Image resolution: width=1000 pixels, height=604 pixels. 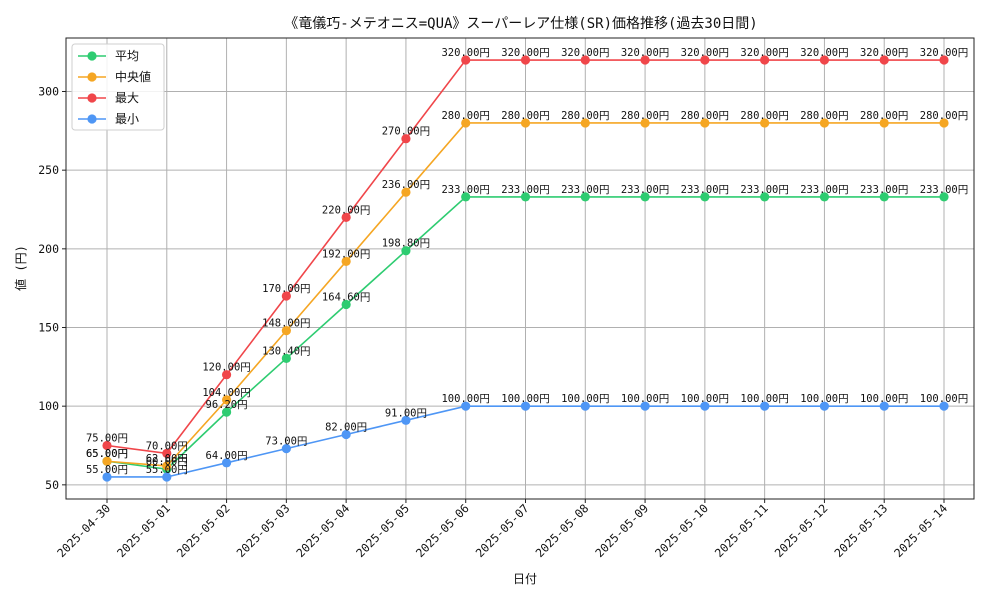 I want to click on data-label: 96.20円, so click(x=227, y=405).